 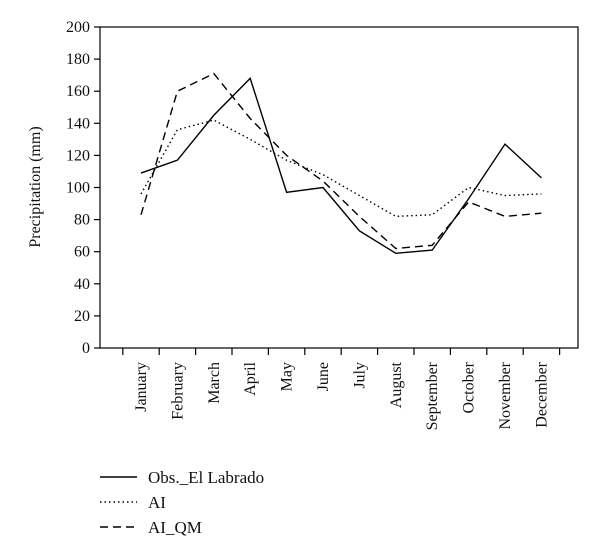 What do you see at coordinates (78, 123) in the screenshot?
I see `y-tick-label: 140` at bounding box center [78, 123].